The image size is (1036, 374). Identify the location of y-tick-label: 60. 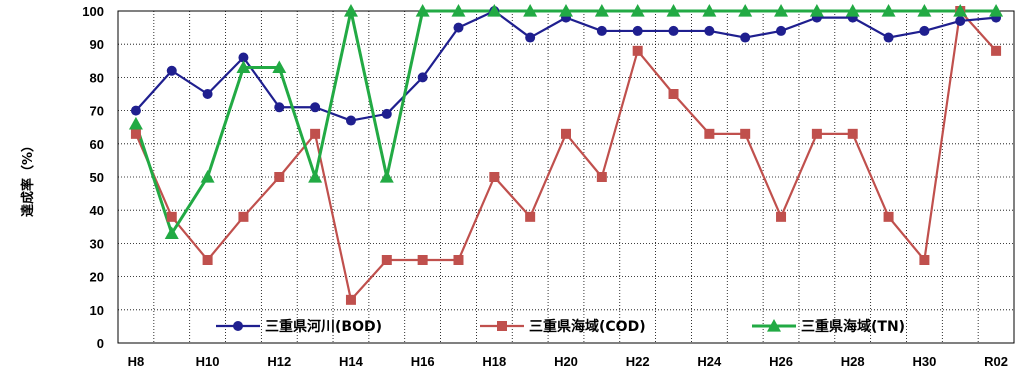
(97, 144).